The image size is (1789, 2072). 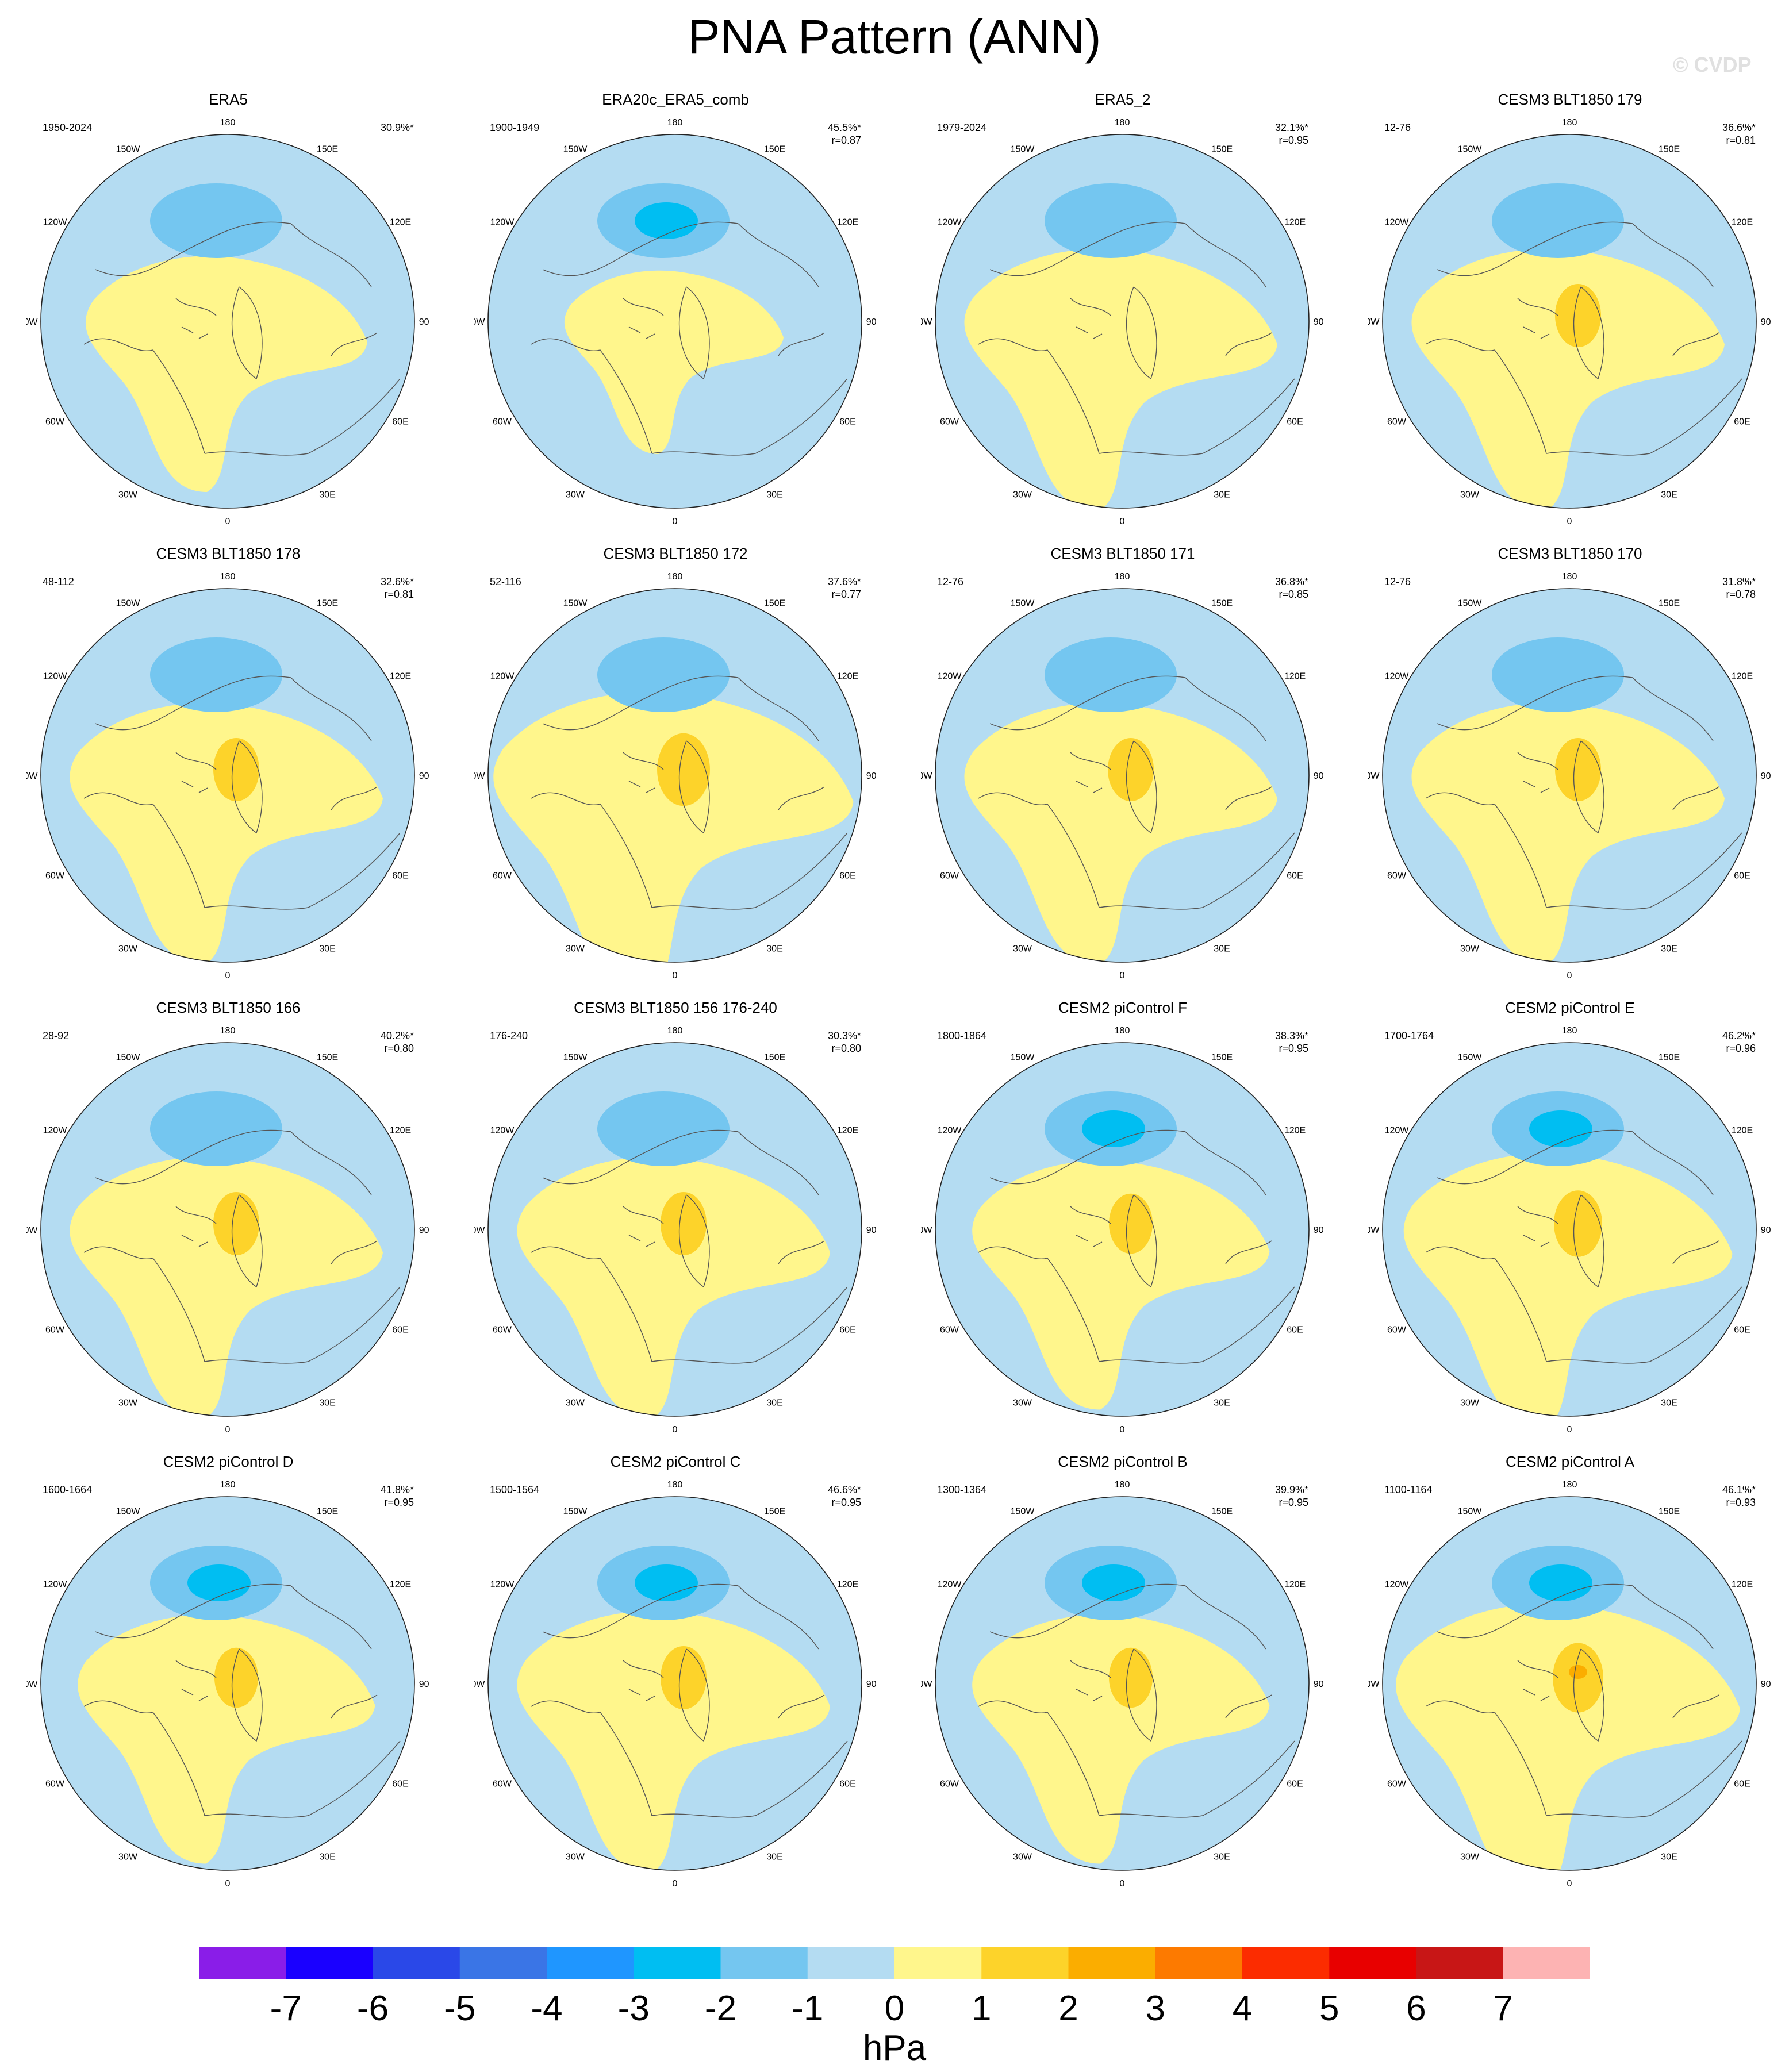 I want to click on colorbar-tick: 2, so click(x=1068, y=2008).